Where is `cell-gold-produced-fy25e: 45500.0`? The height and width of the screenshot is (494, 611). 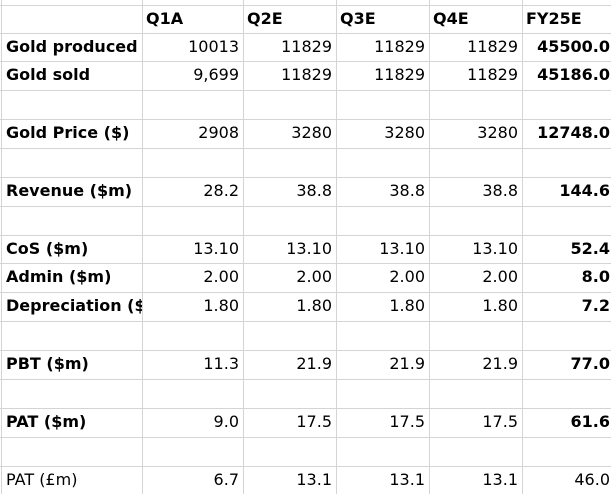 cell-gold-produced-fy25e: 45500.0 is located at coordinates (573, 46).